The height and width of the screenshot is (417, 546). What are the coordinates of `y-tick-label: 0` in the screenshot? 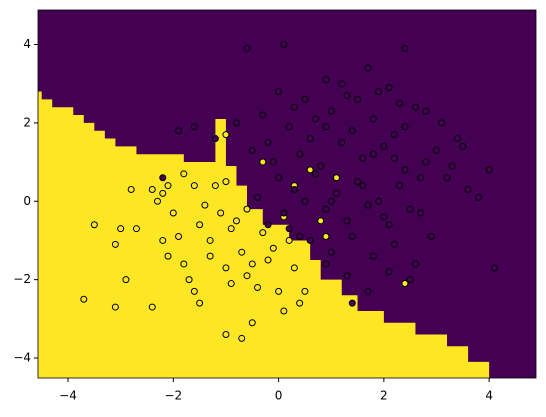 It's located at (27, 201).